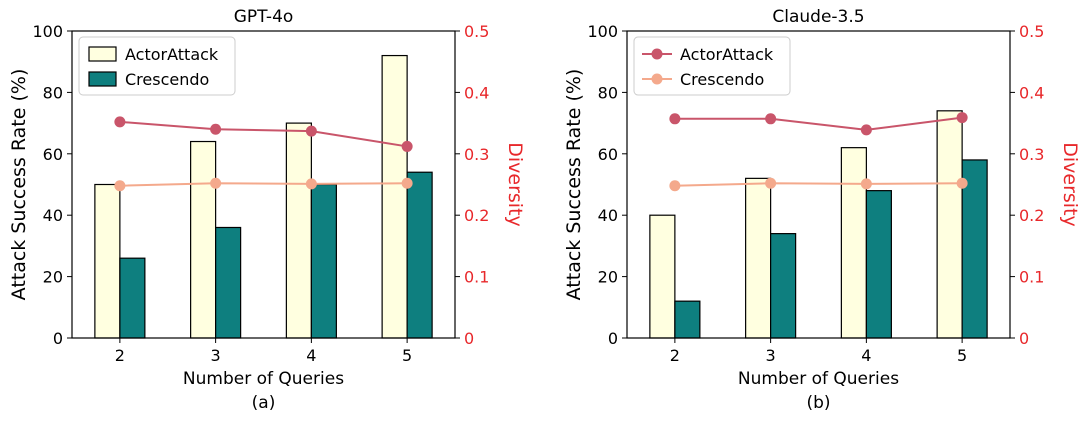  I want to click on chart-title: Claude-3.5, so click(818, 17).